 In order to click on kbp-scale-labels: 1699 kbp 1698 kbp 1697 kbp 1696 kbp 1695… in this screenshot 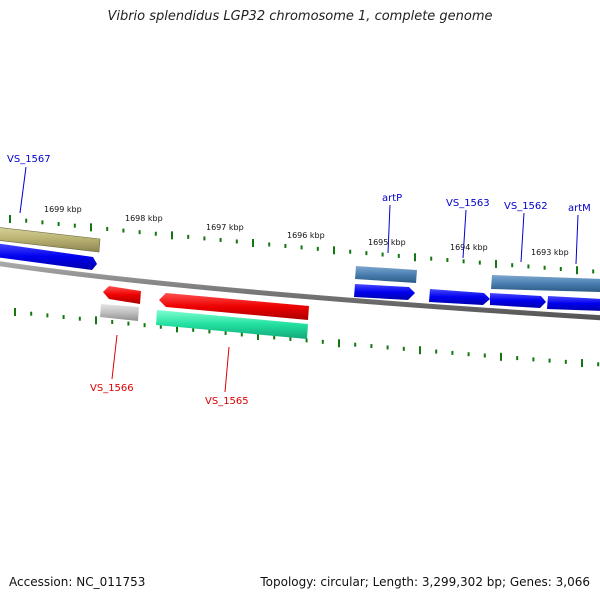, I will do `click(306, 231)`.